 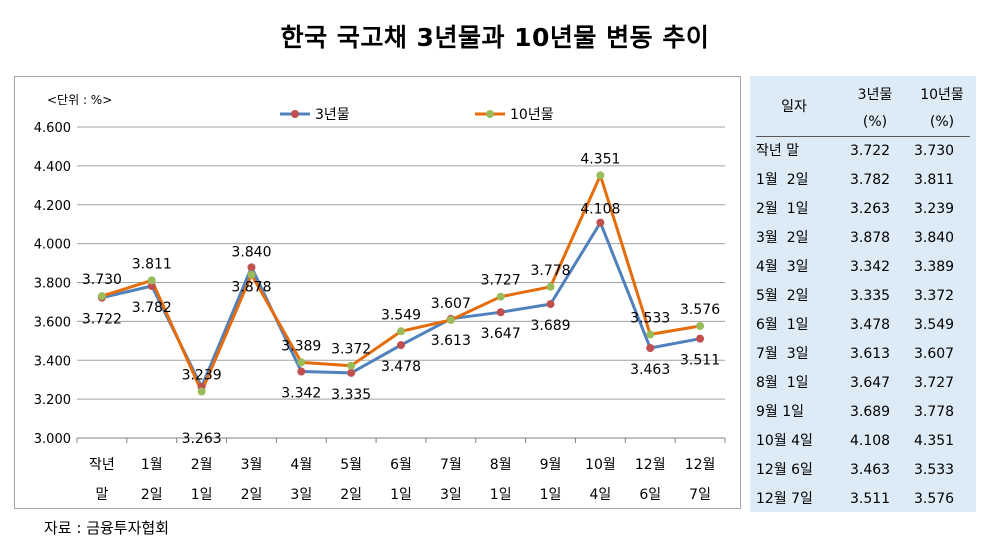 I want to click on table-cell-y10: 3.372, so click(x=934, y=296).